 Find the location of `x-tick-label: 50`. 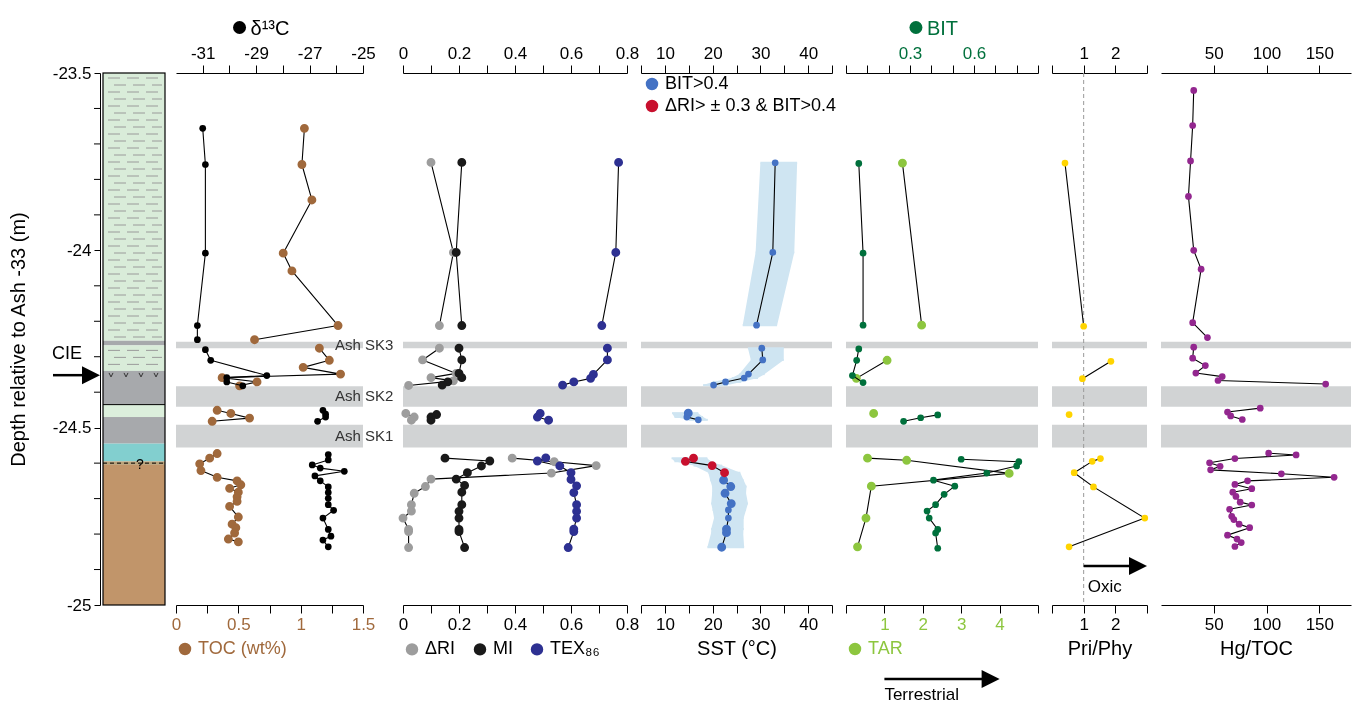

x-tick-label: 50 is located at coordinates (1214, 624).